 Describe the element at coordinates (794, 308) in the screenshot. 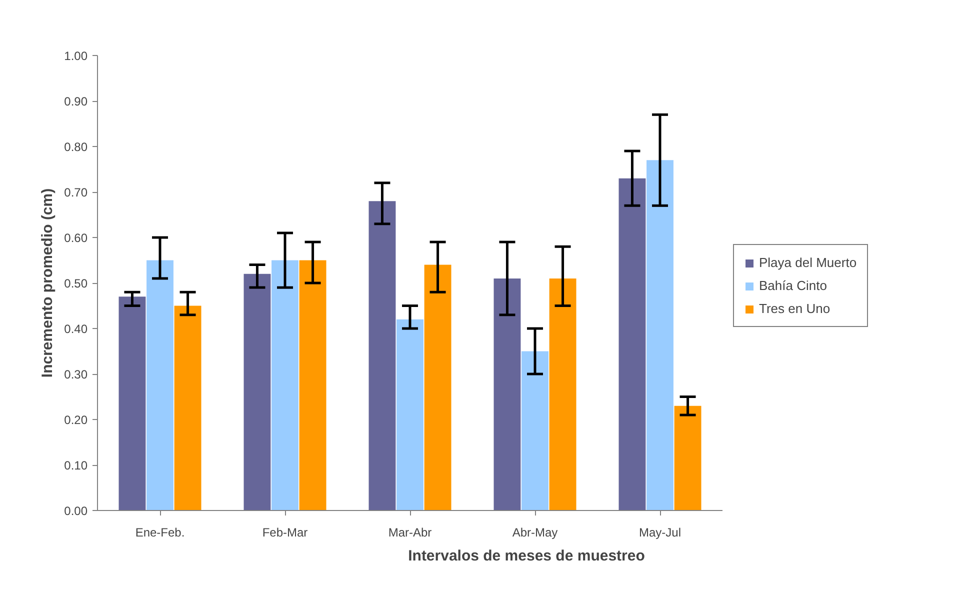

I see `legend-label: Tres en Uno` at that location.